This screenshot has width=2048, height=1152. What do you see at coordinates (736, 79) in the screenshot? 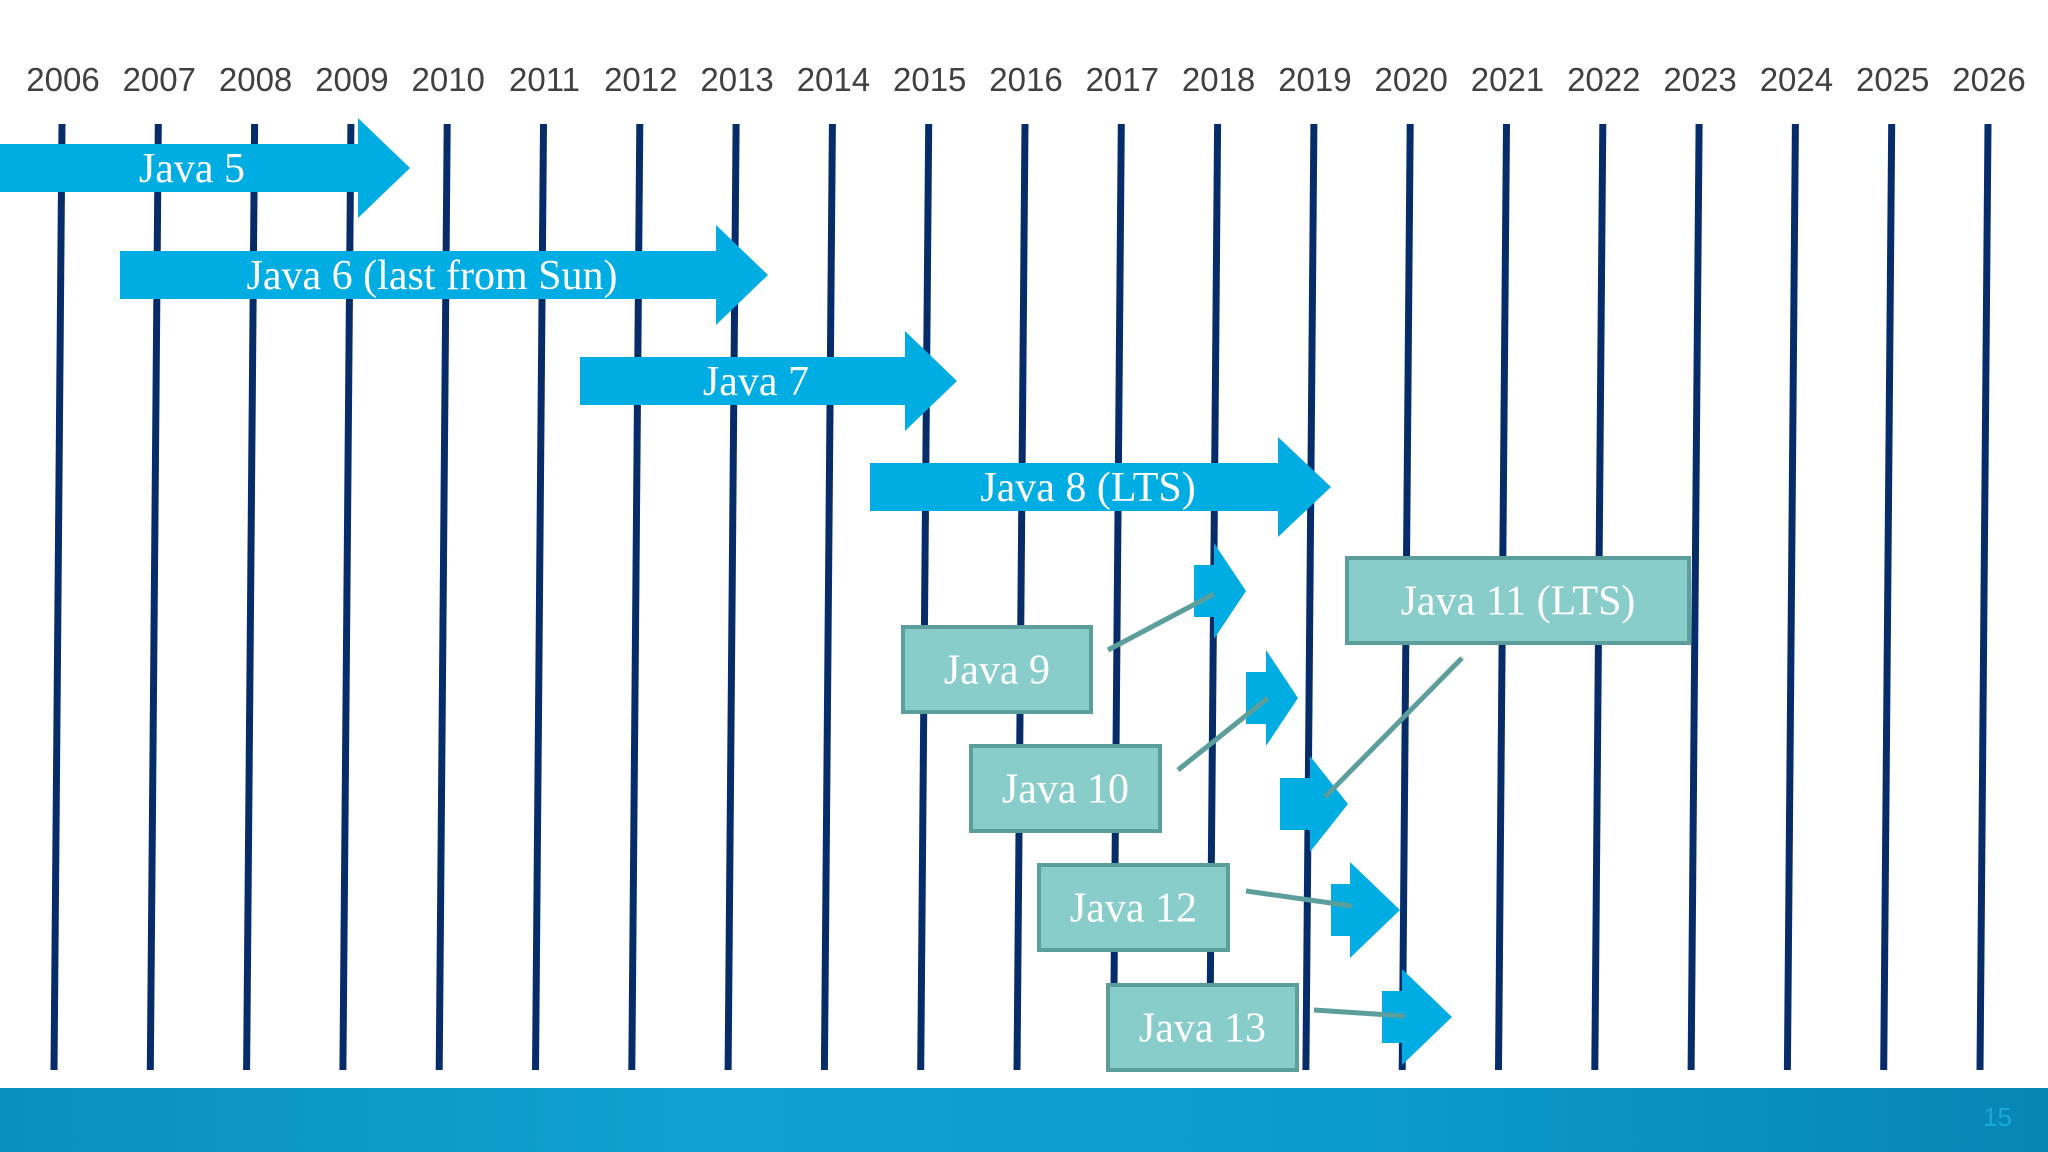
I see `year-label-2013: 2013` at bounding box center [736, 79].